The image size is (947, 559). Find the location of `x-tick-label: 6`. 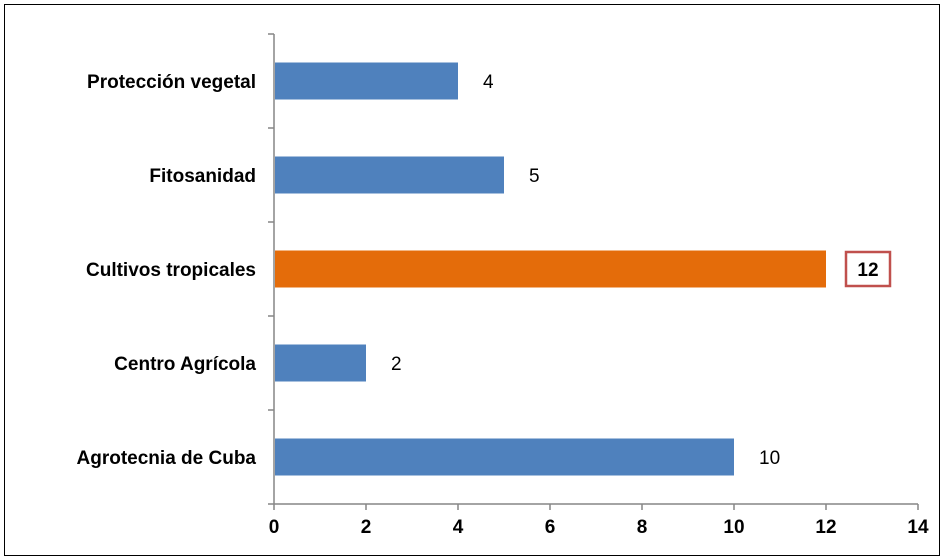

x-tick-label: 6 is located at coordinates (550, 527).